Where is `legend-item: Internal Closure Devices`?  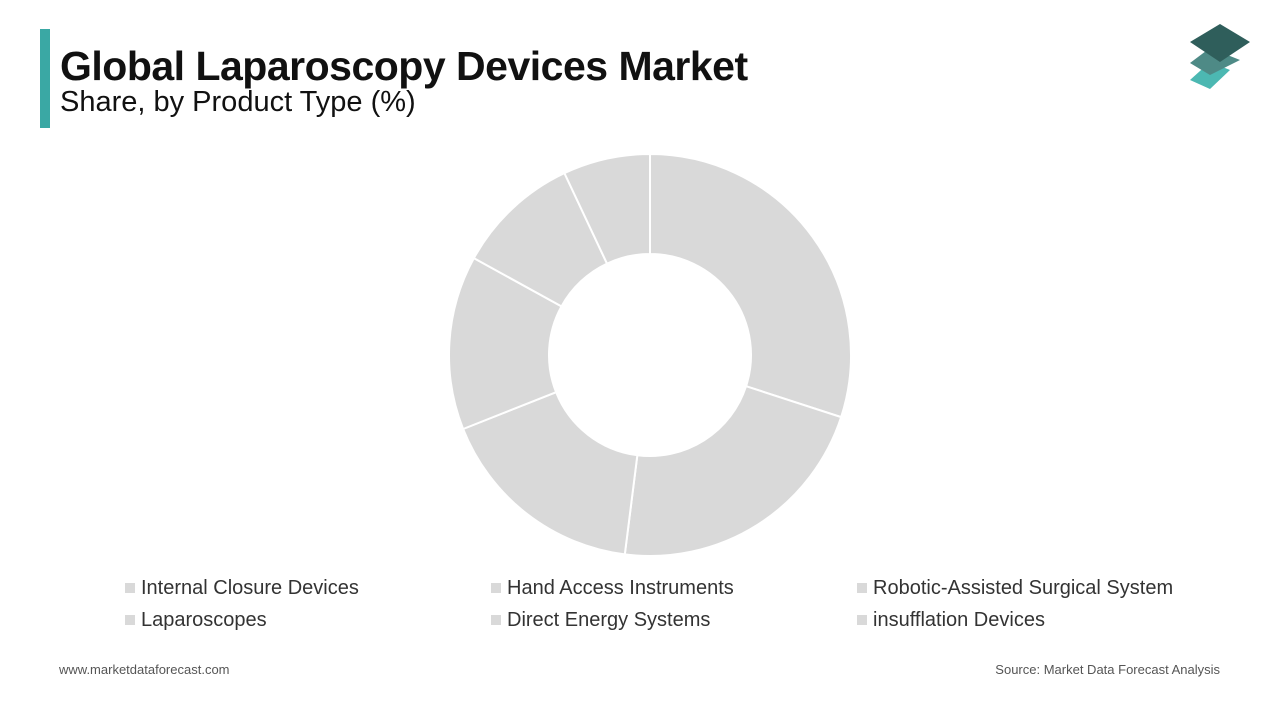
legend-item: Internal Closure Devices is located at coordinates (308, 588).